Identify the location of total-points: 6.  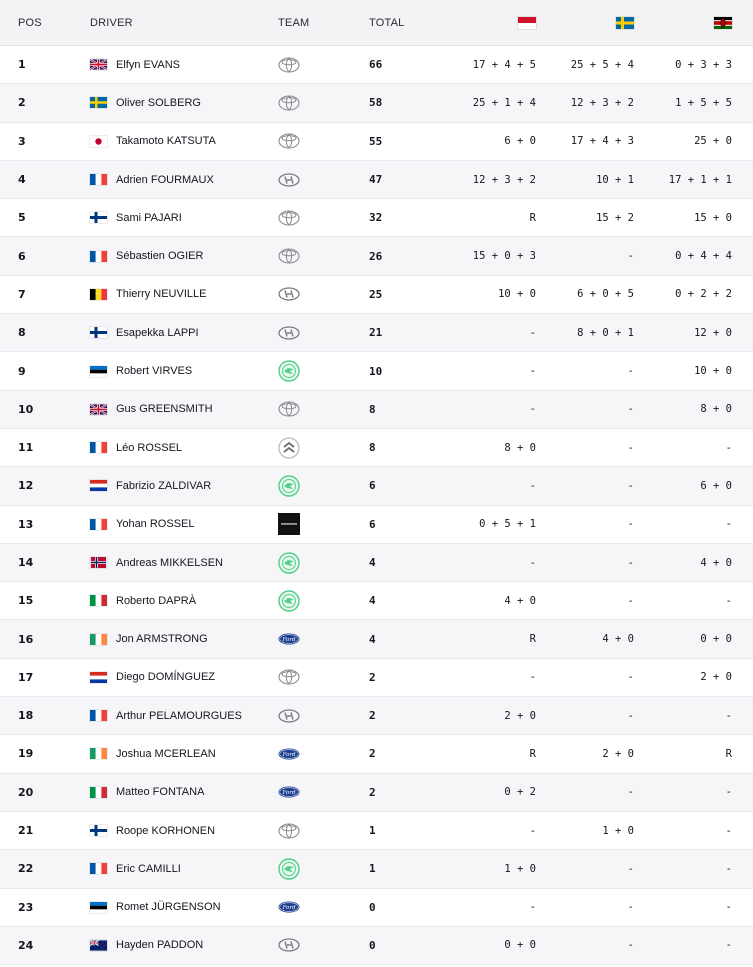
(372, 486).